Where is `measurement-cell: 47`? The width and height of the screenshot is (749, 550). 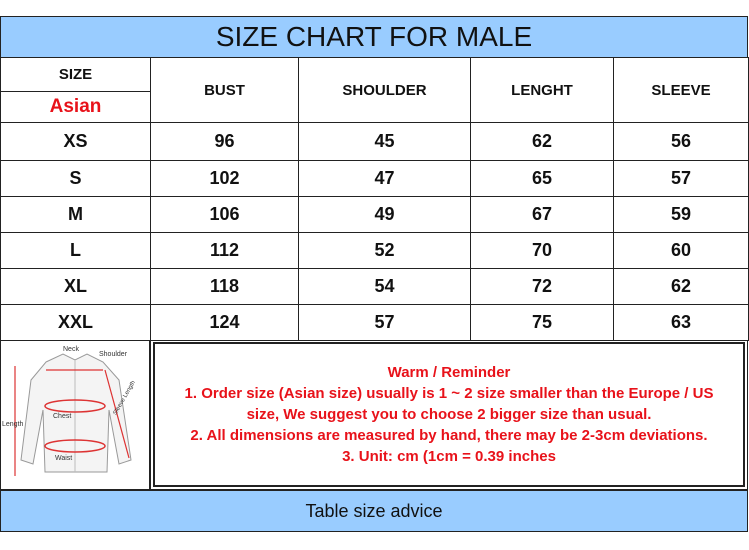 measurement-cell: 47 is located at coordinates (384, 178).